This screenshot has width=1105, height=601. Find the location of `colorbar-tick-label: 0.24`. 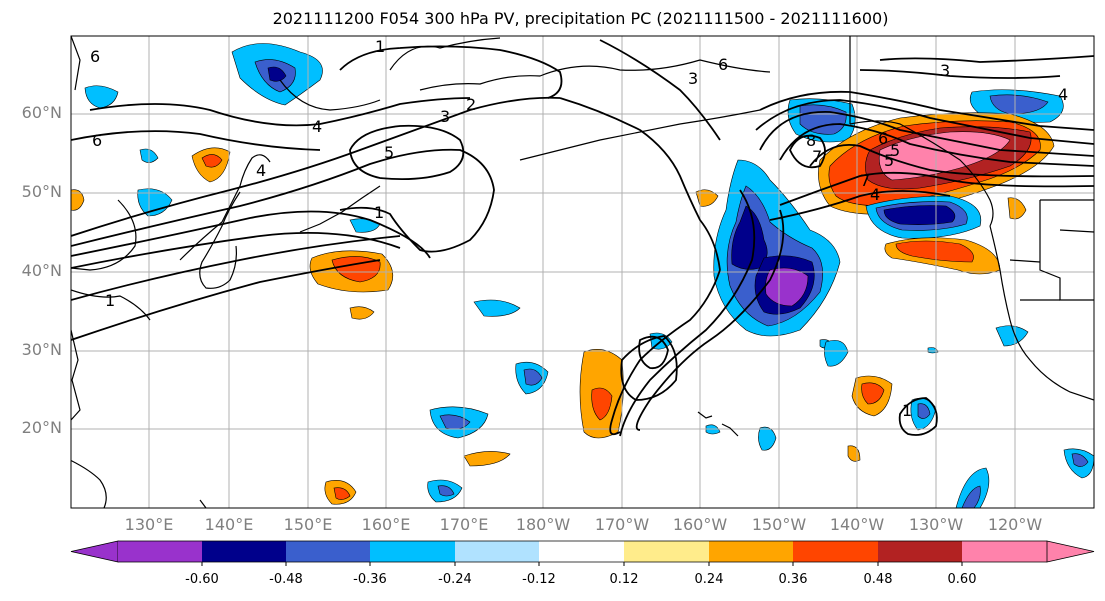

colorbar-tick-label: 0.24 is located at coordinates (709, 579).